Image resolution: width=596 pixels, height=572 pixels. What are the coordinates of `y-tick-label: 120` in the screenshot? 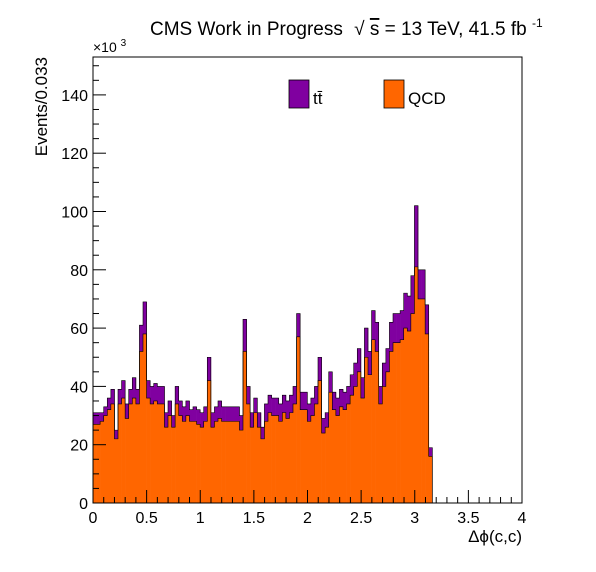 It's located at (74, 154).